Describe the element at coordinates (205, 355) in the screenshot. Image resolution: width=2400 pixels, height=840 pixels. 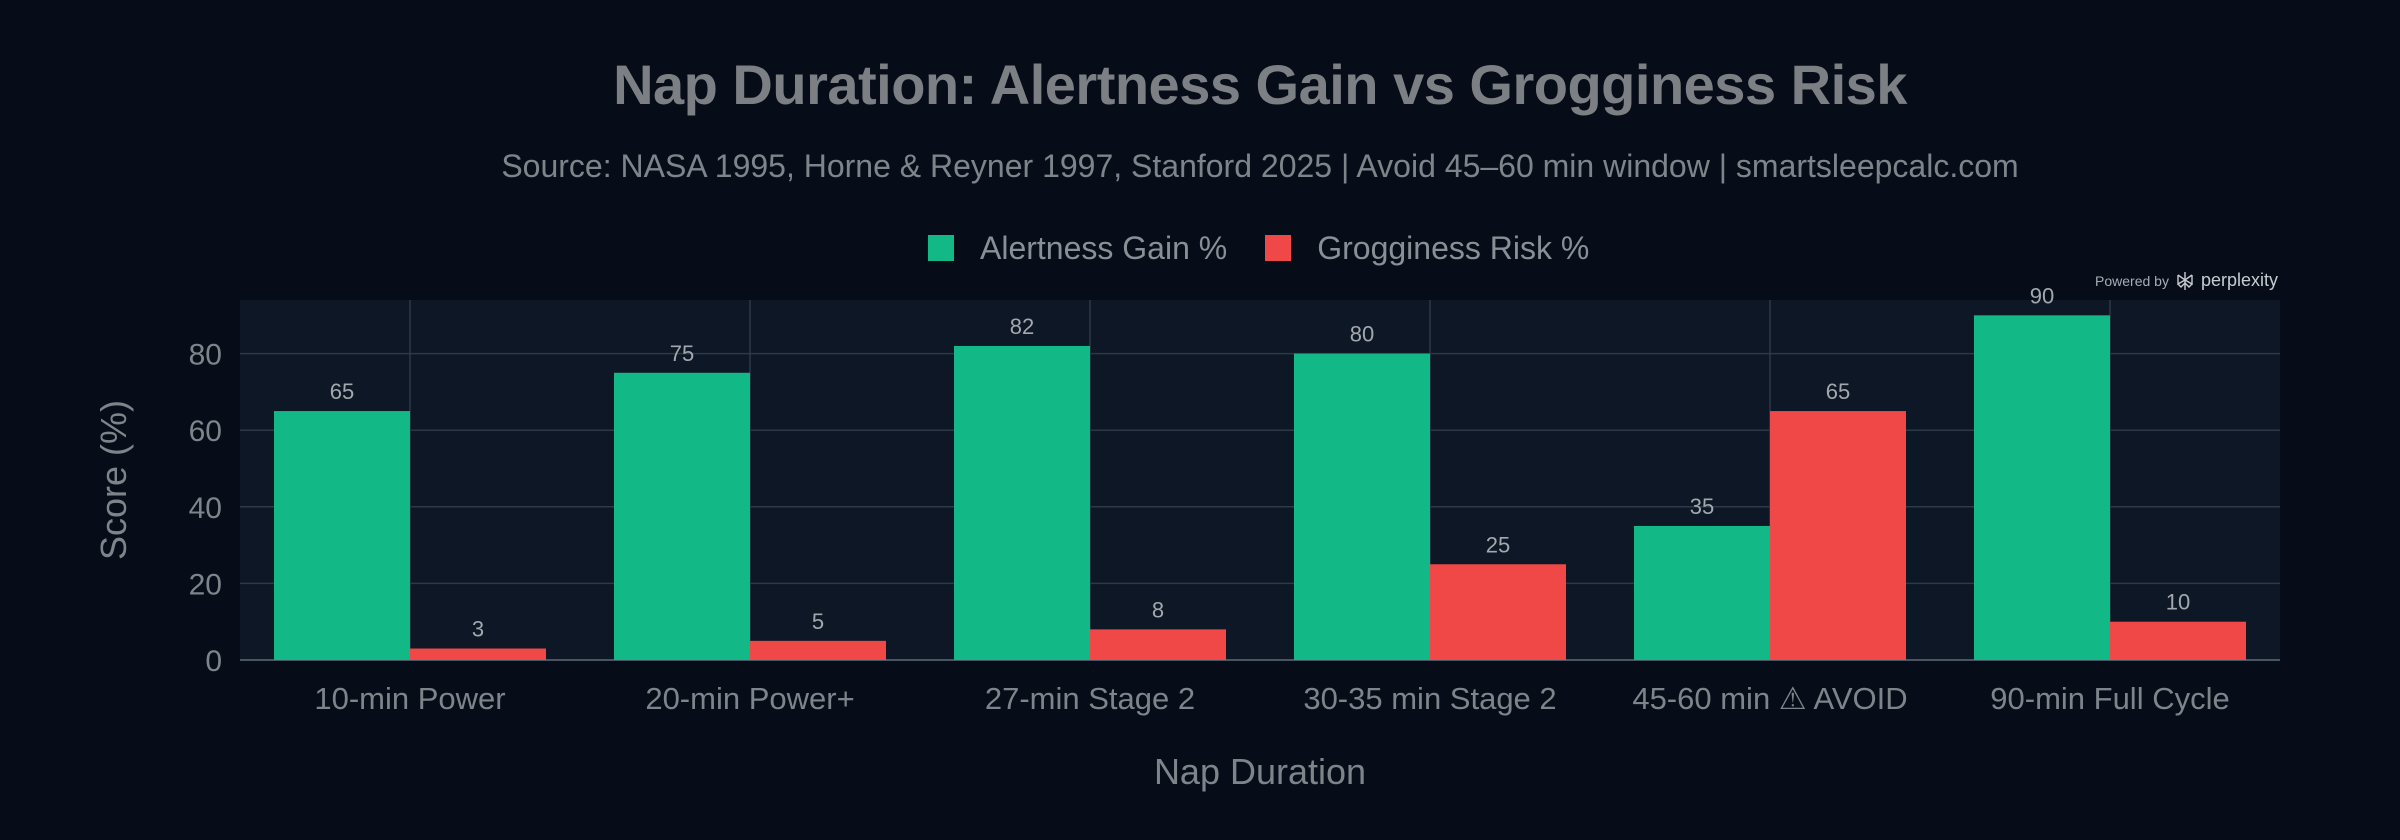
I see `y-tick-label: 80` at that location.